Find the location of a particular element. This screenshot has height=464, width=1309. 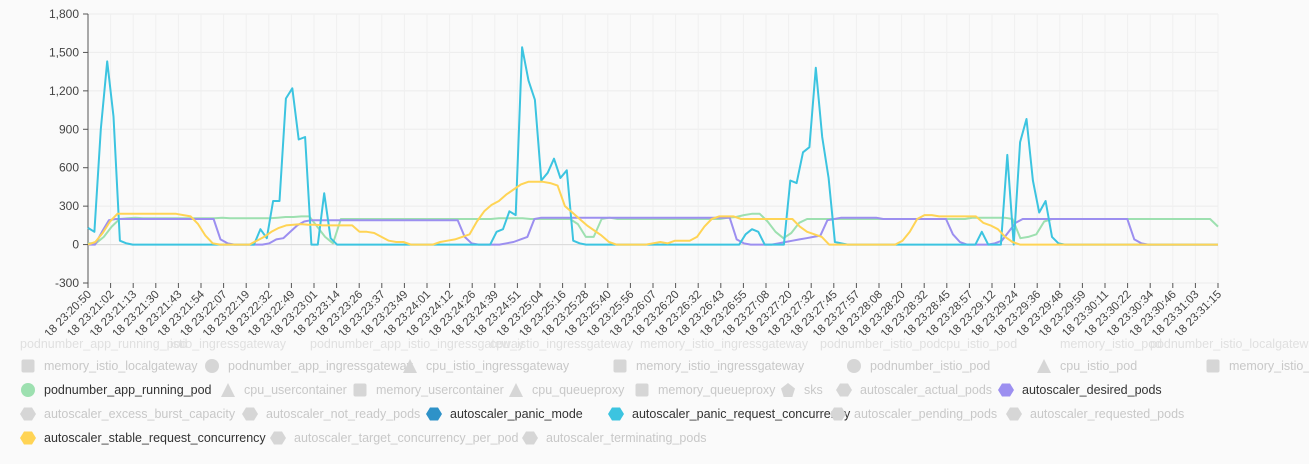

legend-item-label: autoscaler_requested_pods is located at coordinates (1107, 414).